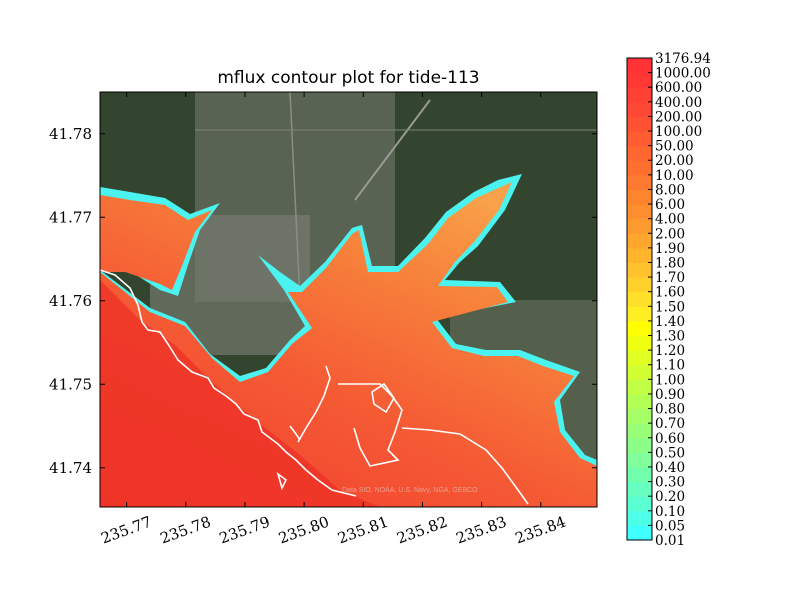  Describe the element at coordinates (670, 307) in the screenshot. I see `colorbar-label: 1.50` at that location.